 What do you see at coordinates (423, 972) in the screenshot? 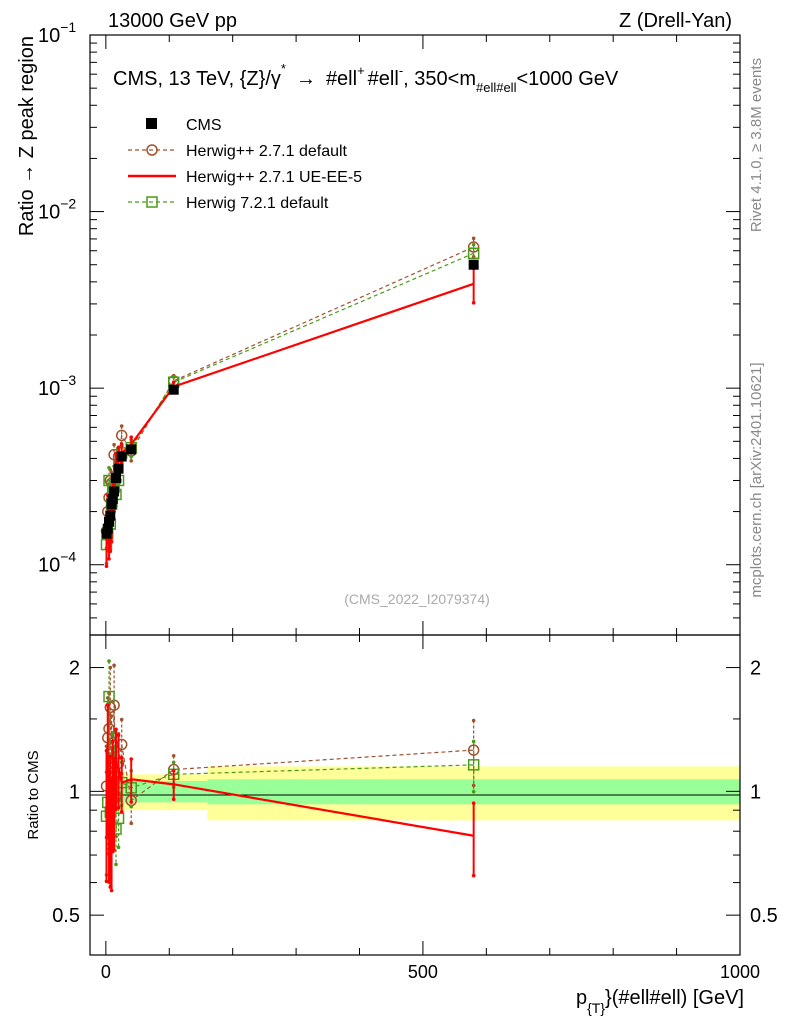
I see `x-tick-label: 500` at bounding box center [423, 972].